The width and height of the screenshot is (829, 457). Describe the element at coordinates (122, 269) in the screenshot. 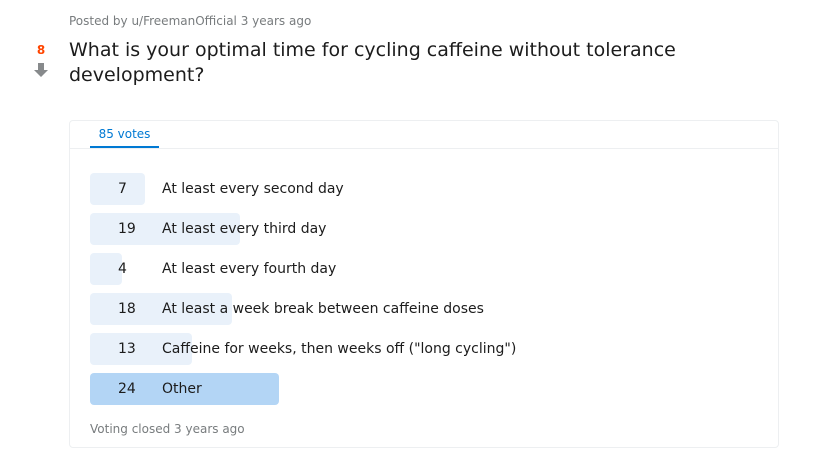

I see `option-vote-count: 4` at that location.